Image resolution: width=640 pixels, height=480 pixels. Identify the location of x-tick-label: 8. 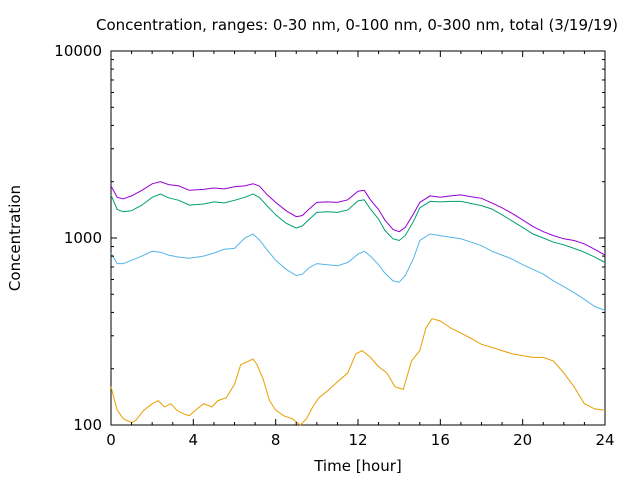
(276, 440).